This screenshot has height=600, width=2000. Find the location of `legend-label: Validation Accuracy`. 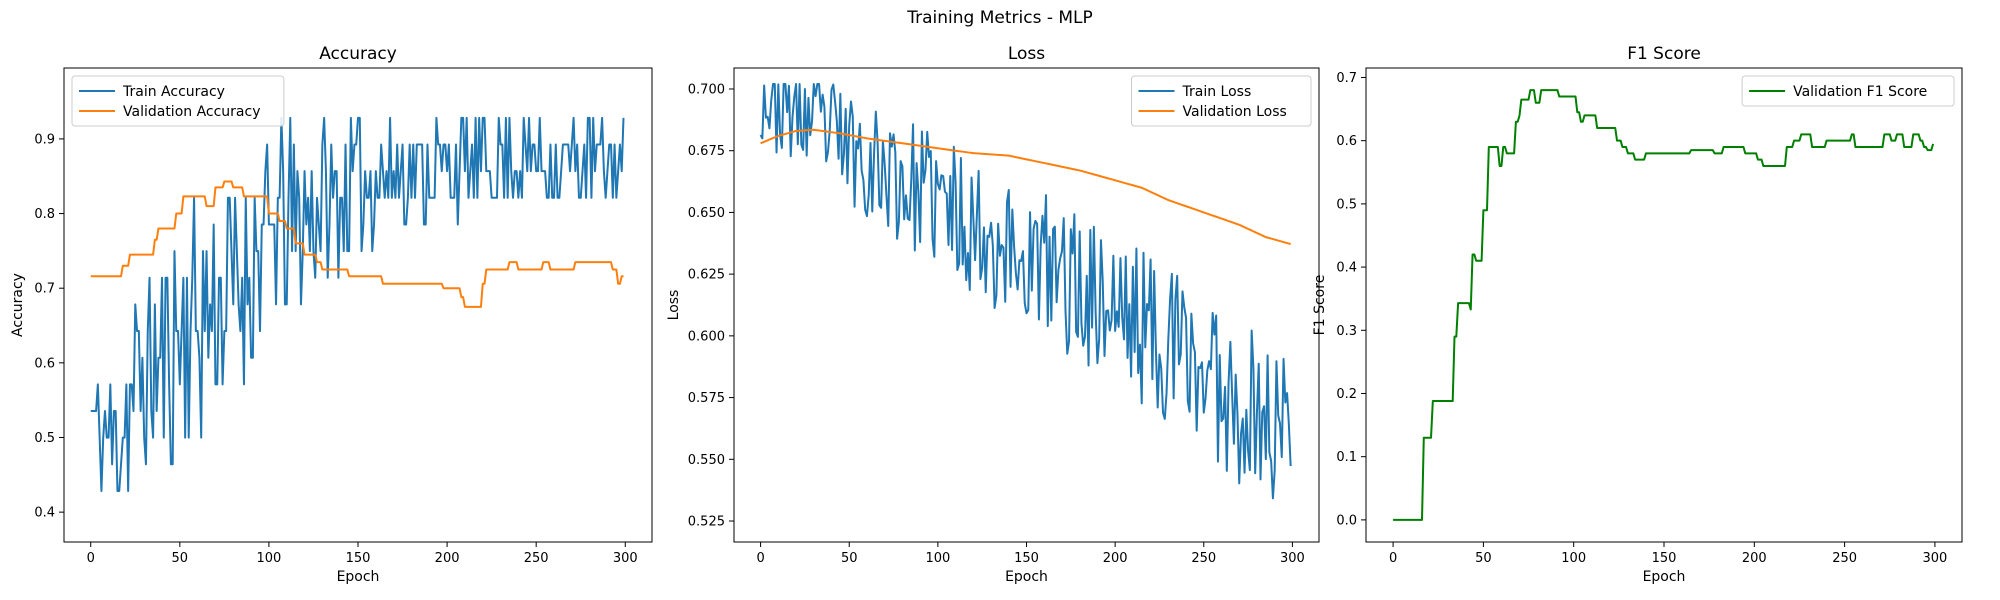

legend-label: Validation Accuracy is located at coordinates (192, 112).